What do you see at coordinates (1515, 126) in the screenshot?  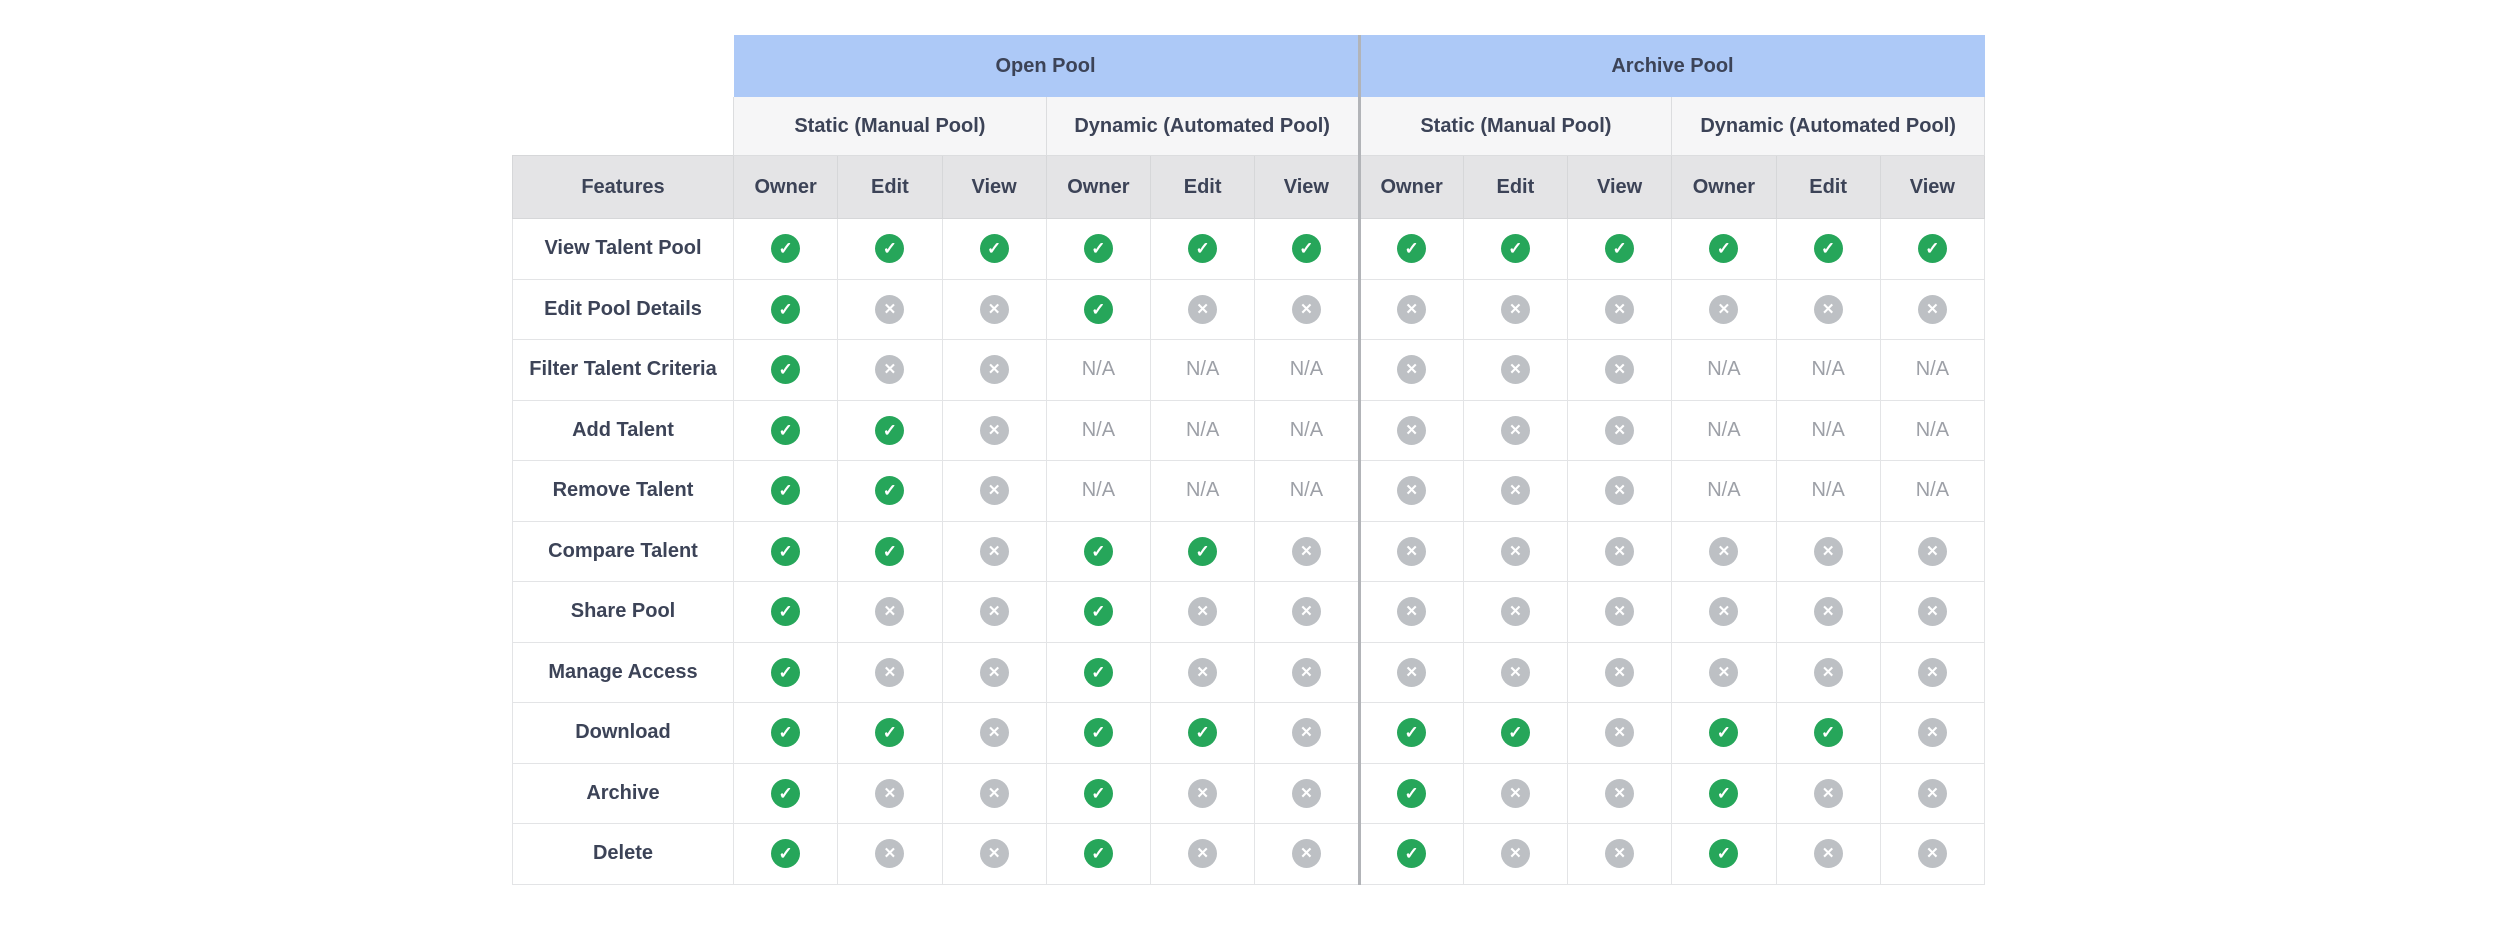 I see `subgroup-header-archive-static: Static (Manual Pool)` at bounding box center [1515, 126].